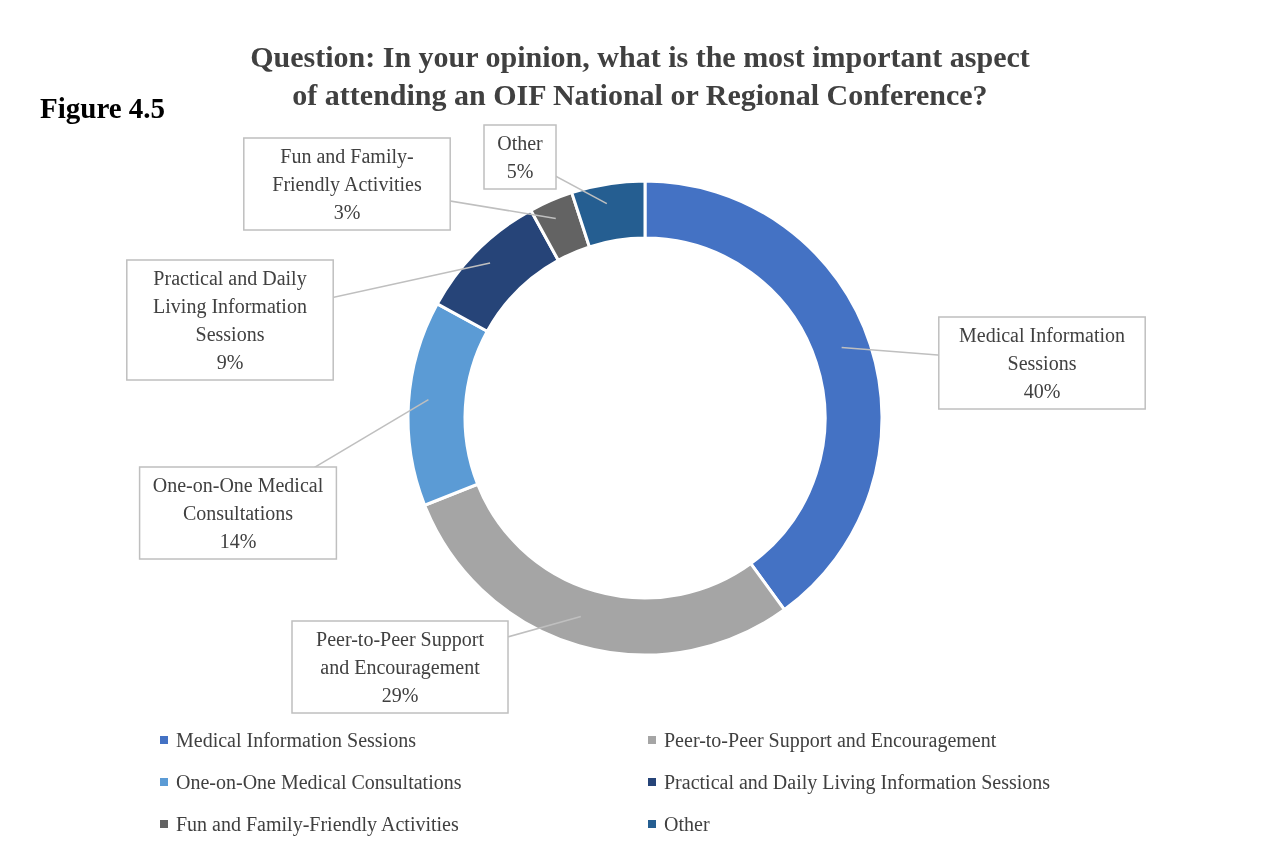 Image resolution: width=1264 pixels, height=852 pixels. Describe the element at coordinates (640, 75) in the screenshot. I see `chart-title: Question: In your opinion, what is the most important aspect of attending an OIF National or Regional Conference?` at that location.